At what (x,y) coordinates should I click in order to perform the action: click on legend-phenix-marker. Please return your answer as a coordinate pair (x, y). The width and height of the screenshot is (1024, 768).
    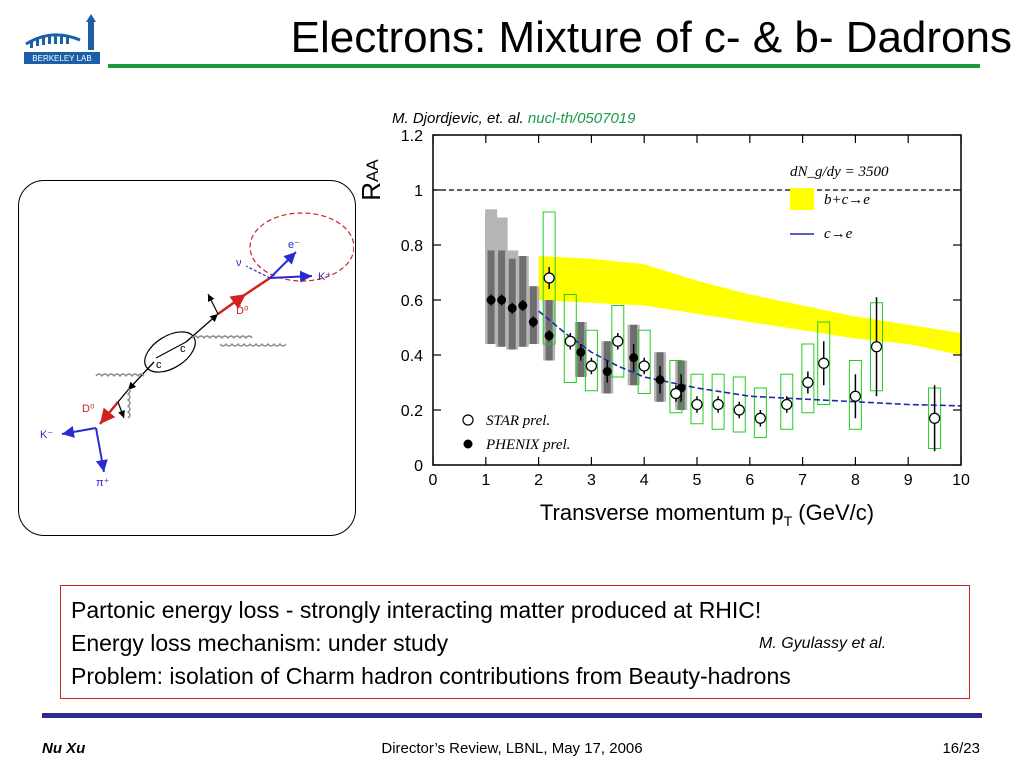
    Looking at the image, I should click on (468, 444).